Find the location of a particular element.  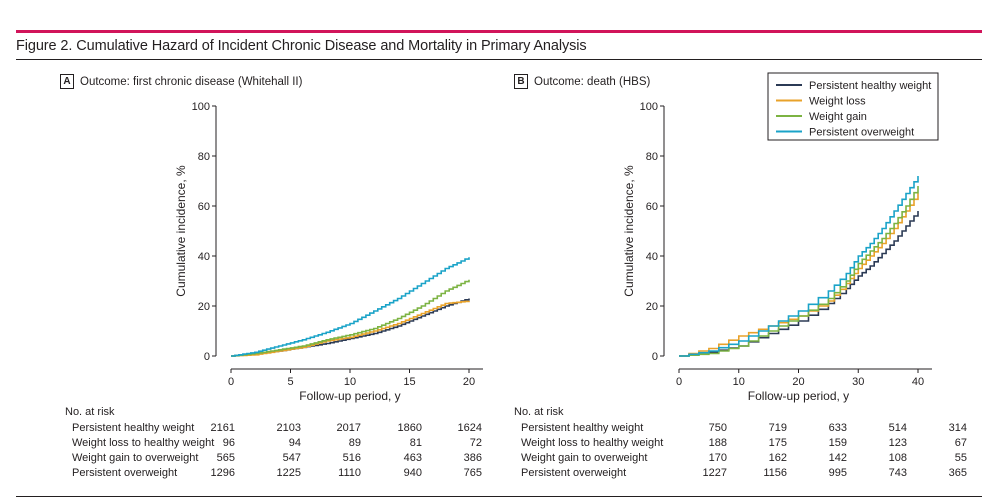

risk-value: 516 is located at coordinates (351, 458).